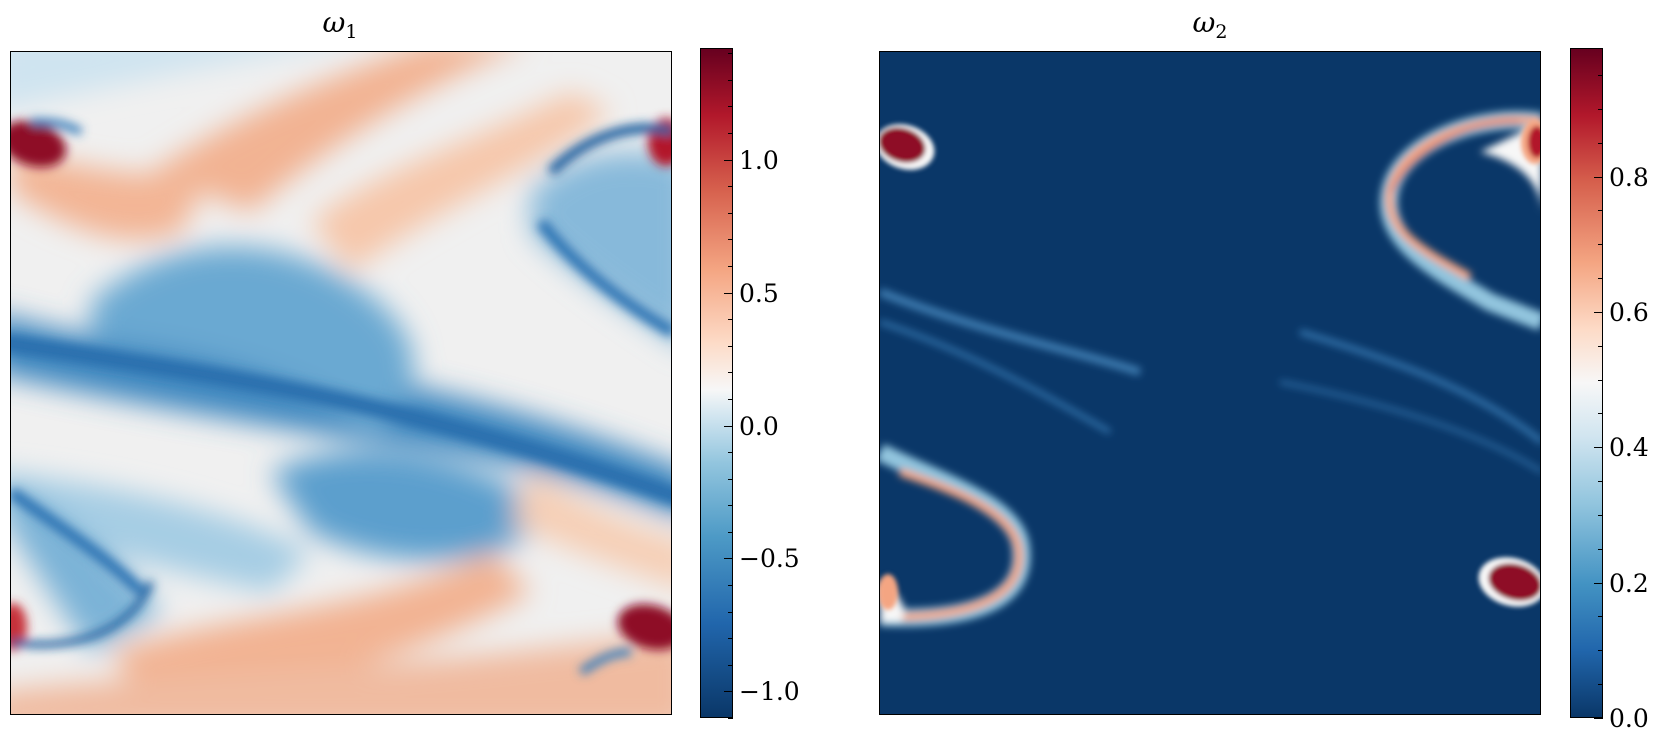  What do you see at coordinates (1586, 383) in the screenshot?
I see `omega2-colorbar` at bounding box center [1586, 383].